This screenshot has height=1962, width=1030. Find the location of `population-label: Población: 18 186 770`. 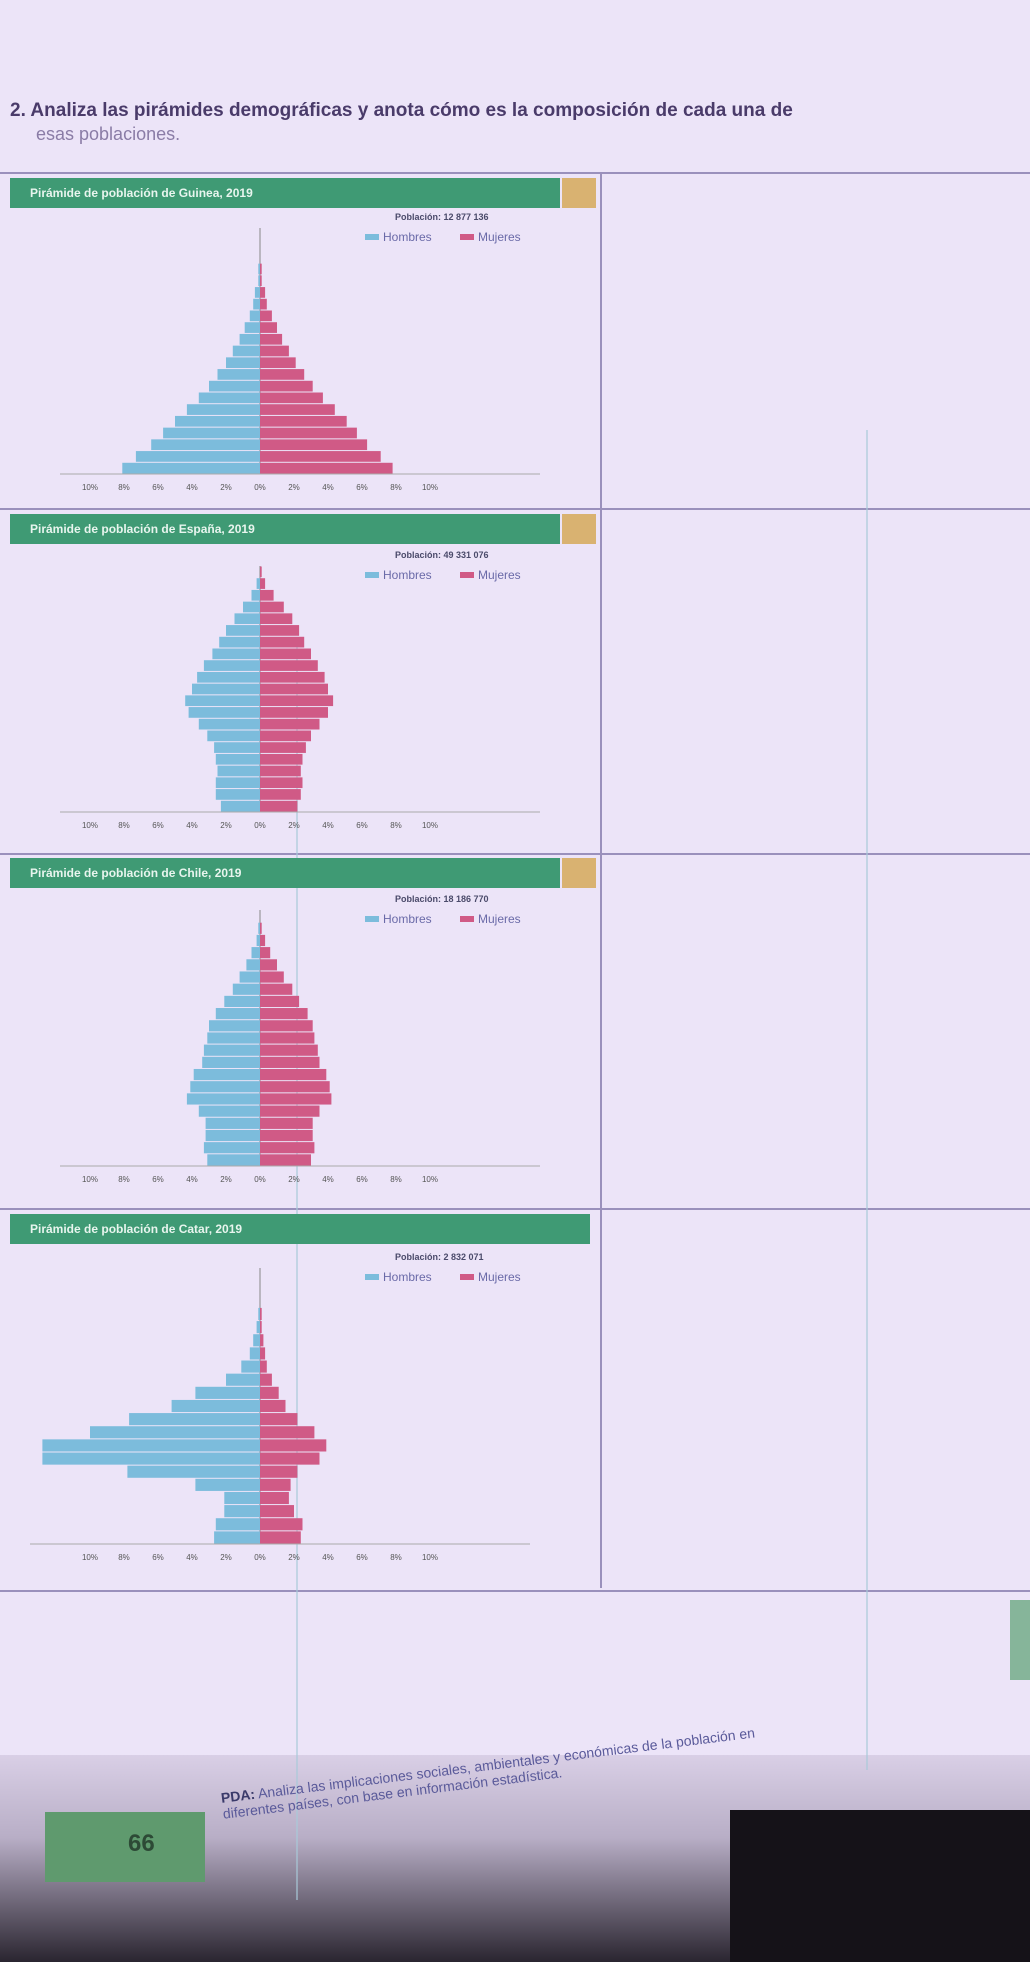

population-label: Población: 18 186 770 is located at coordinates (442, 899).